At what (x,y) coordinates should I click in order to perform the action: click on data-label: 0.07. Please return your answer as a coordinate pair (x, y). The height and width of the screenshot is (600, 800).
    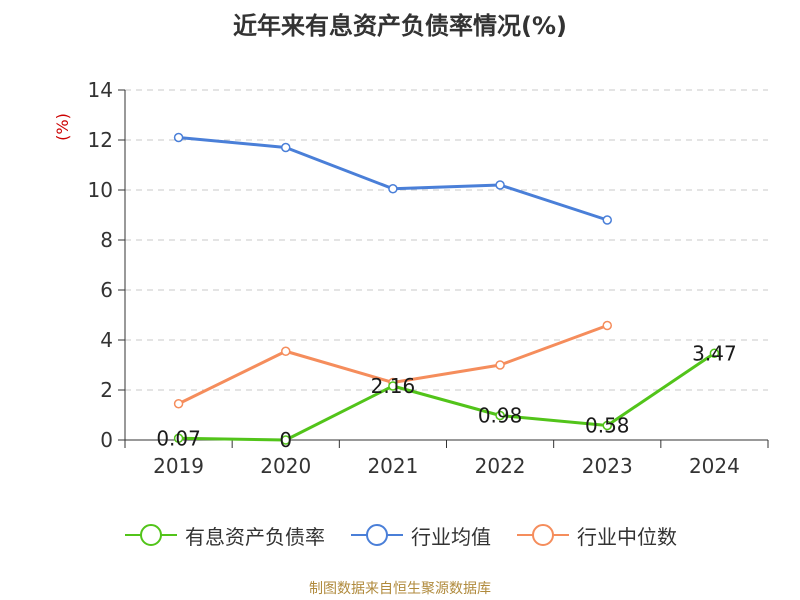
    Looking at the image, I should click on (178, 438).